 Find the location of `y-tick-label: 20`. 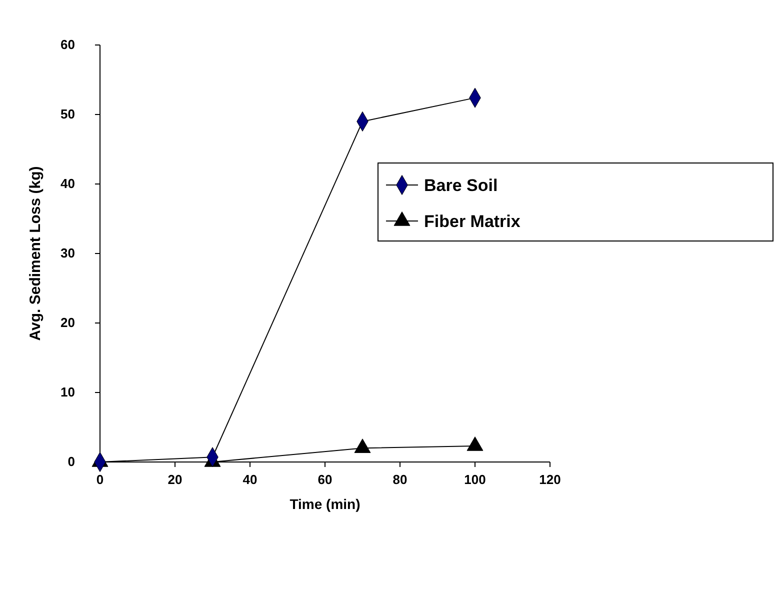

y-tick-label: 20 is located at coordinates (67, 322).